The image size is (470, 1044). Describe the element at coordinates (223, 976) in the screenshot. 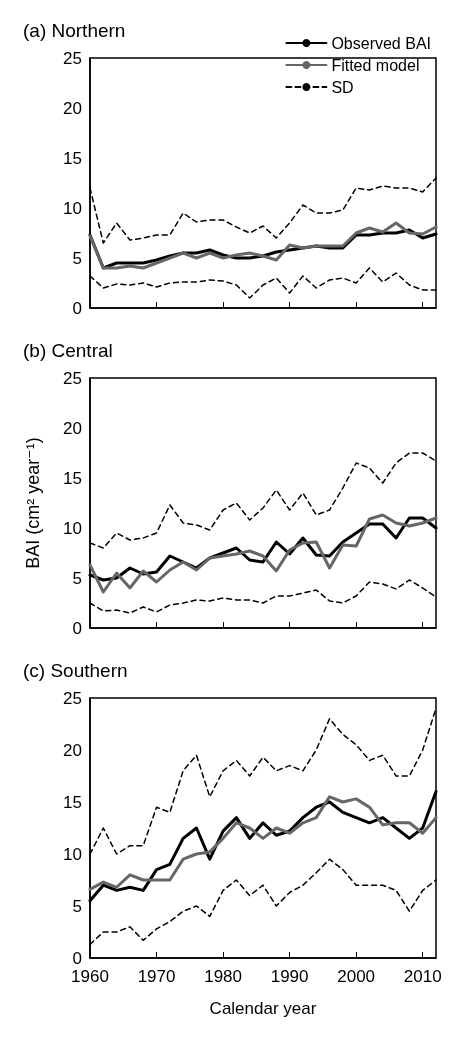

I see `x-tick-label: 1980` at that location.